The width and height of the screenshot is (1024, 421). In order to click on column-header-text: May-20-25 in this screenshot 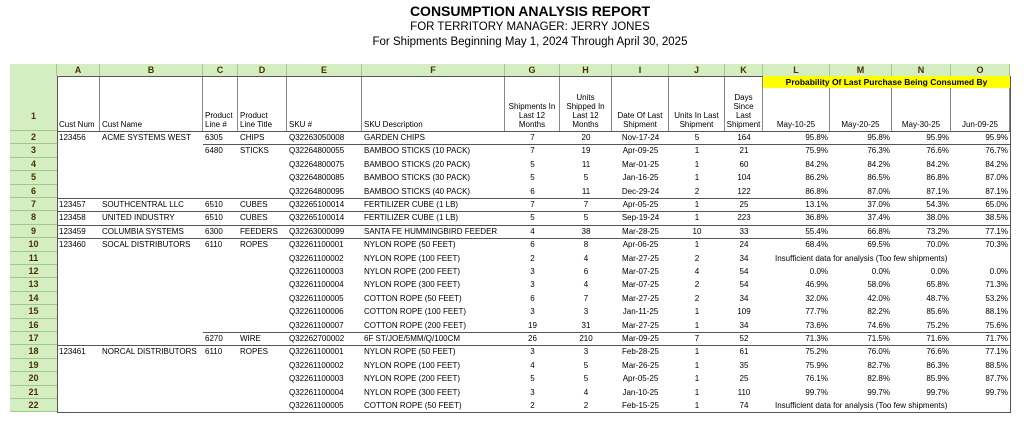, I will do `click(860, 124)`.